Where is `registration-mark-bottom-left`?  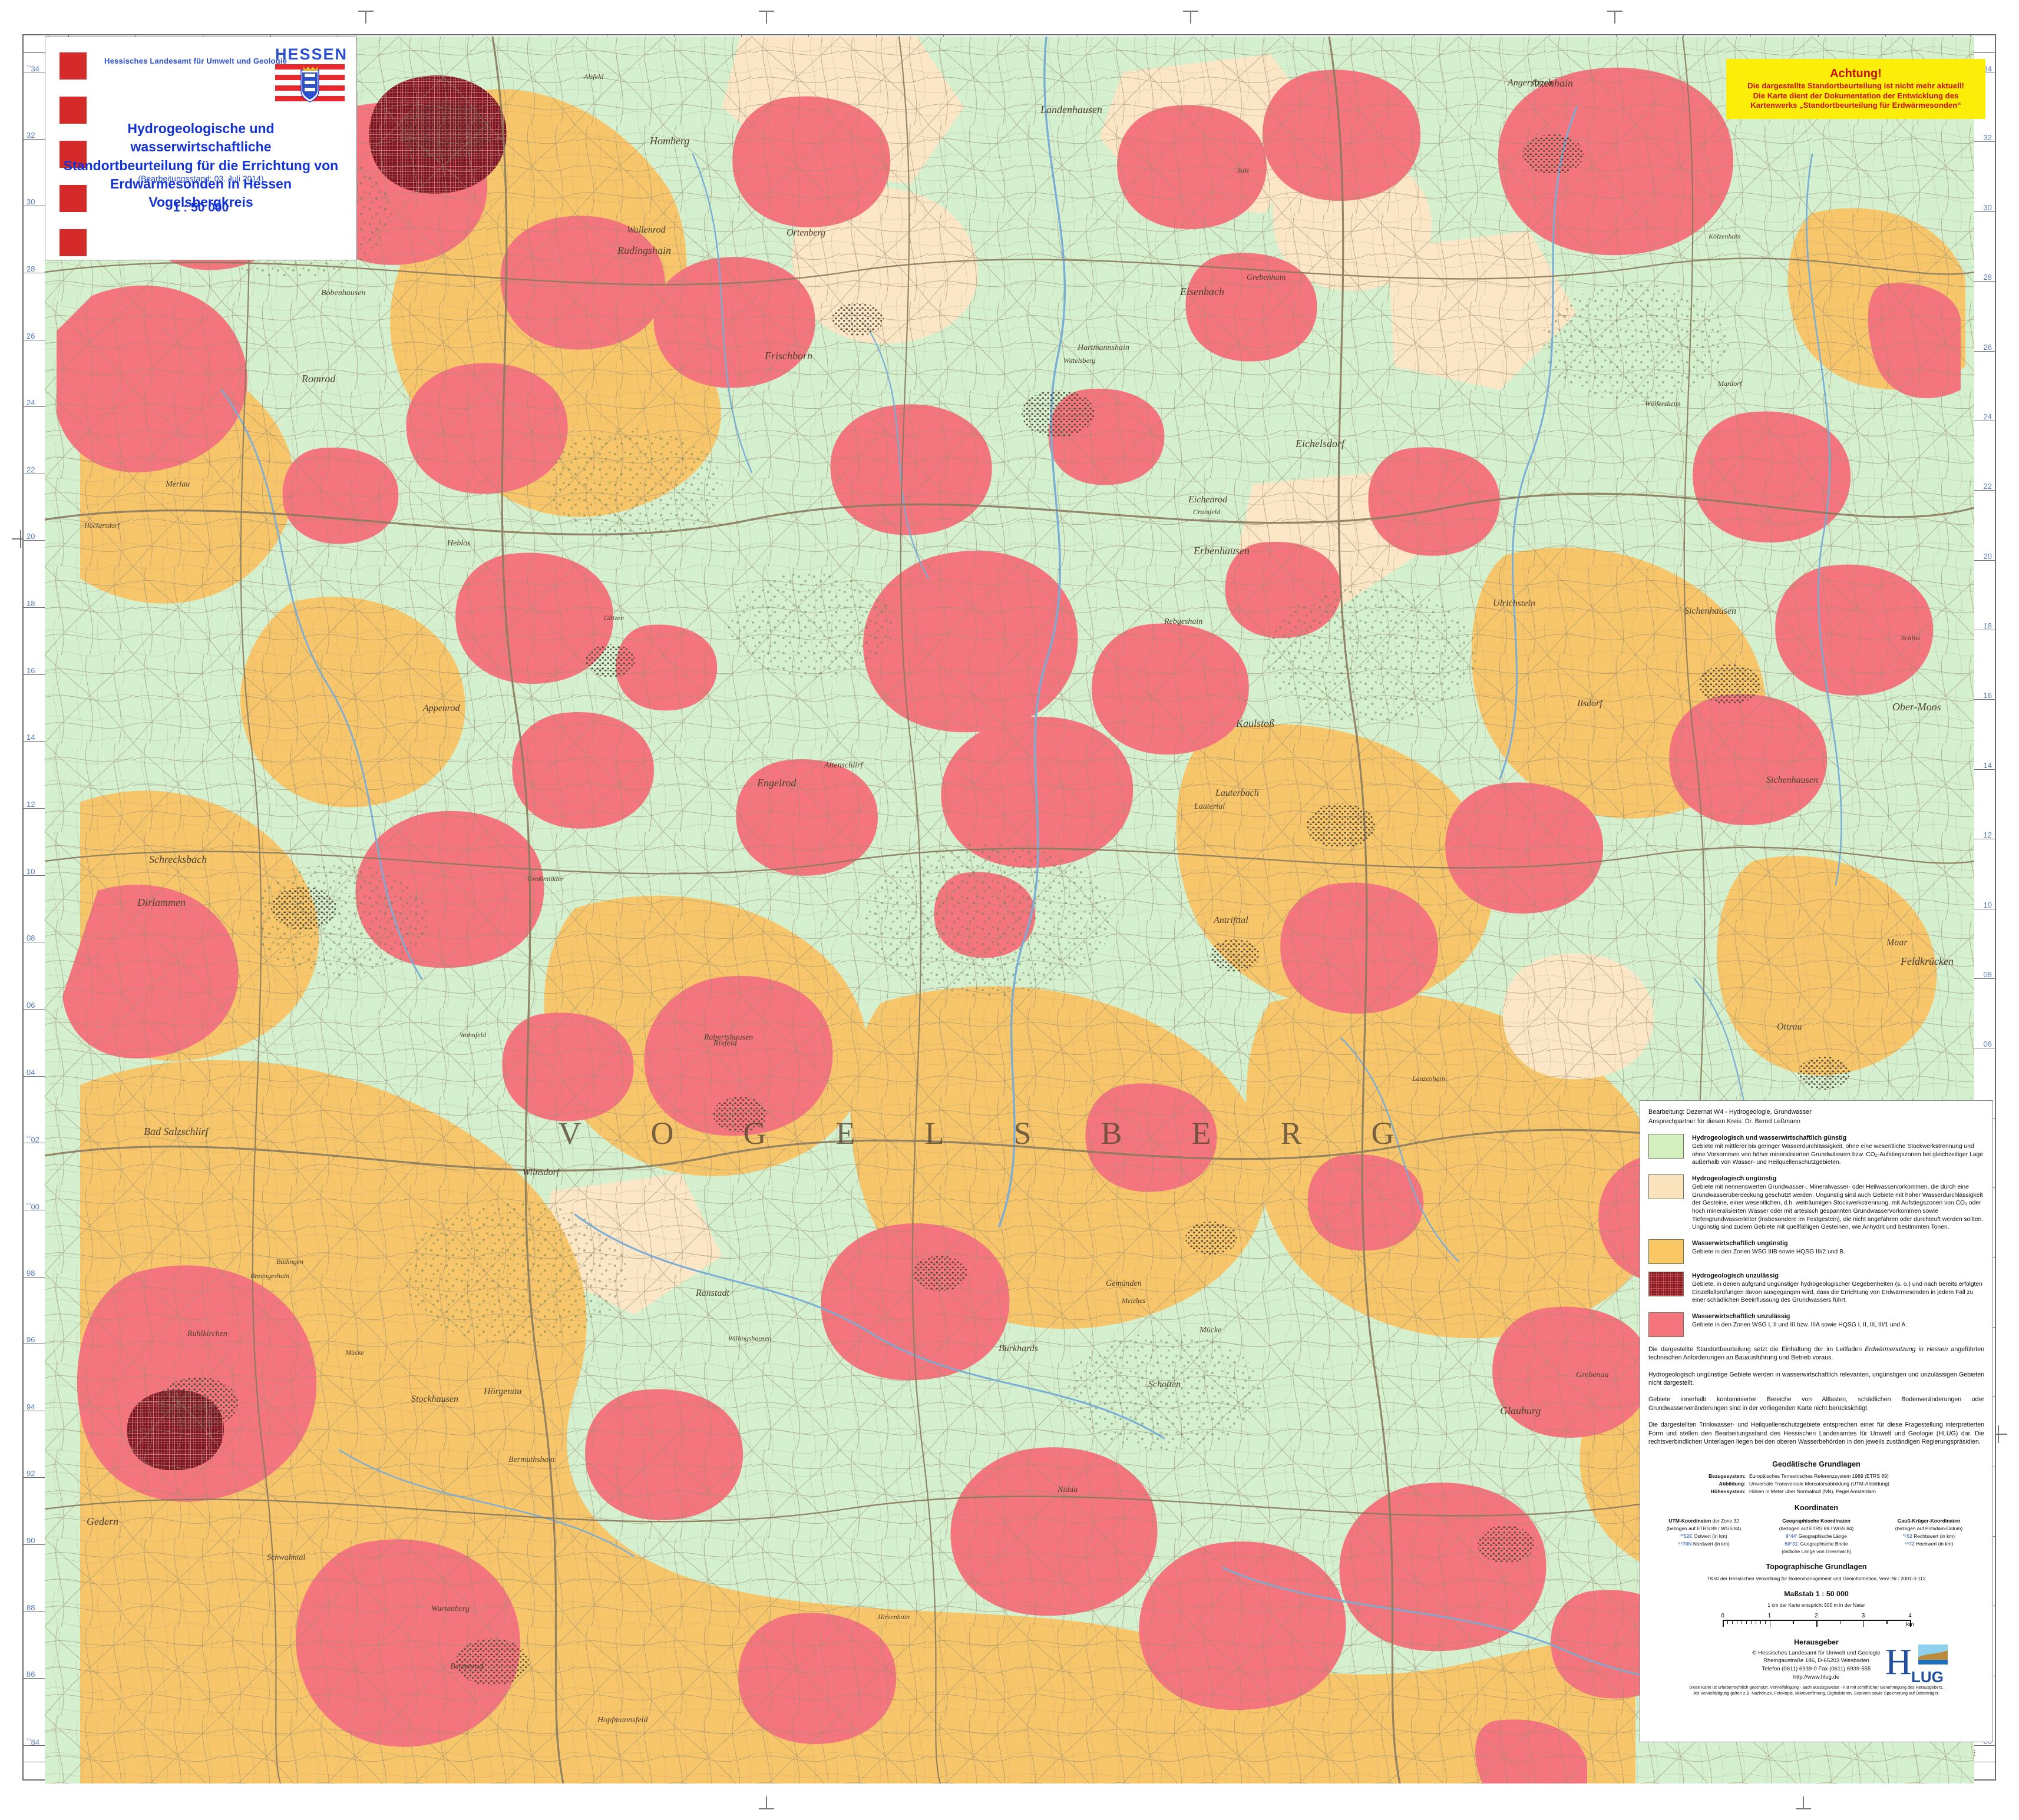 registration-mark-bottom-left is located at coordinates (10, 53).